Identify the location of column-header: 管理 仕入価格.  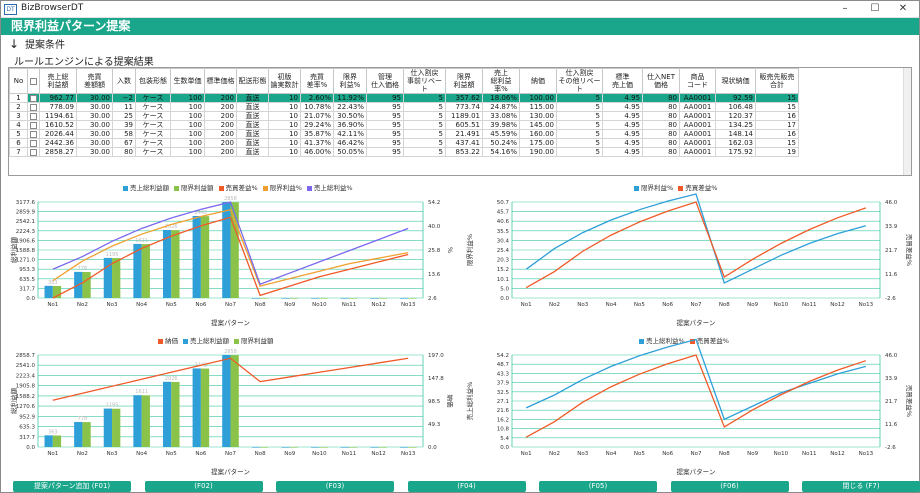
(385, 81).